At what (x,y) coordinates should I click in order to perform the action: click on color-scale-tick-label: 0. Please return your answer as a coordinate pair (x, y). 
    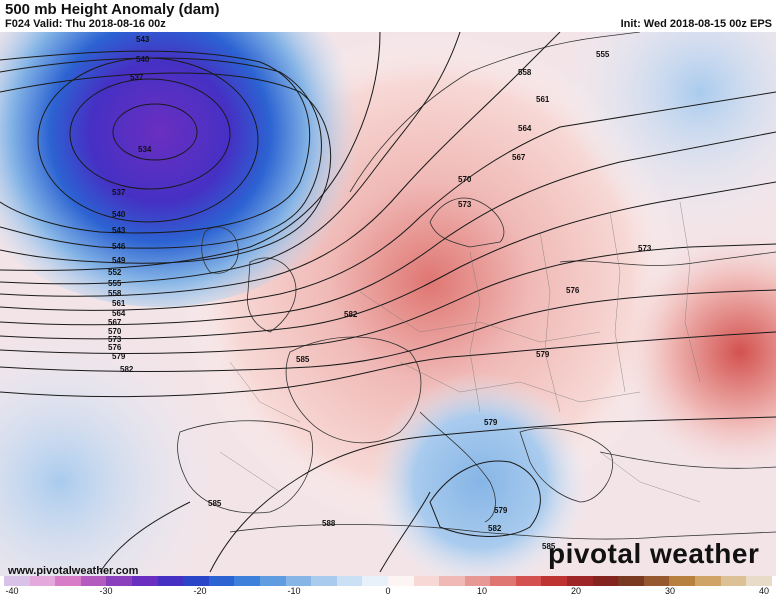
    Looking at the image, I should click on (388, 591).